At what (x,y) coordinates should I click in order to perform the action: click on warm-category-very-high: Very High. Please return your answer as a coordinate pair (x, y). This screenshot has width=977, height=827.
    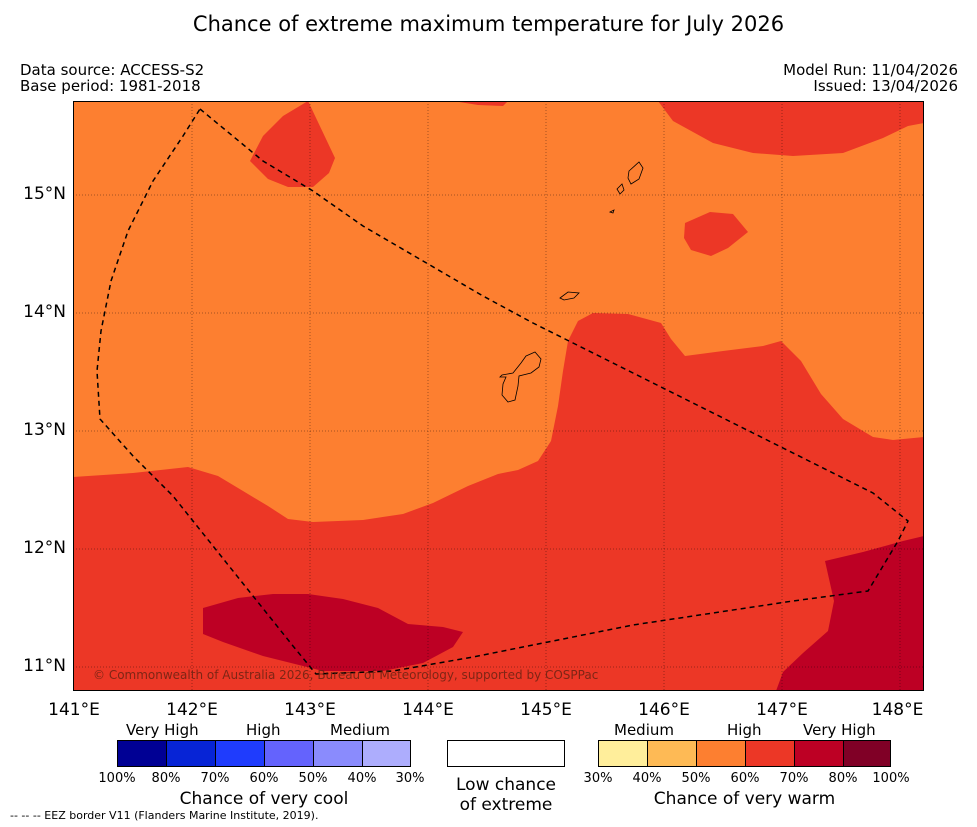
    Looking at the image, I should click on (839, 730).